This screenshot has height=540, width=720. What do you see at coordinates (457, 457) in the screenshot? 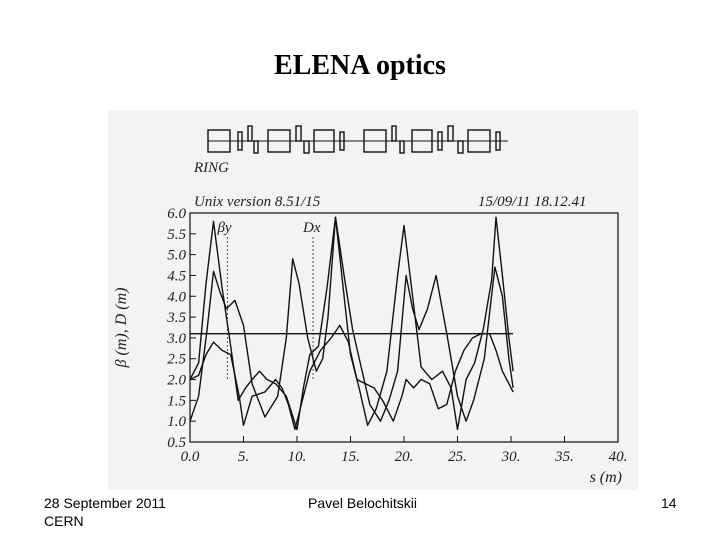
I see `x-tick-label: 25.` at bounding box center [457, 457].